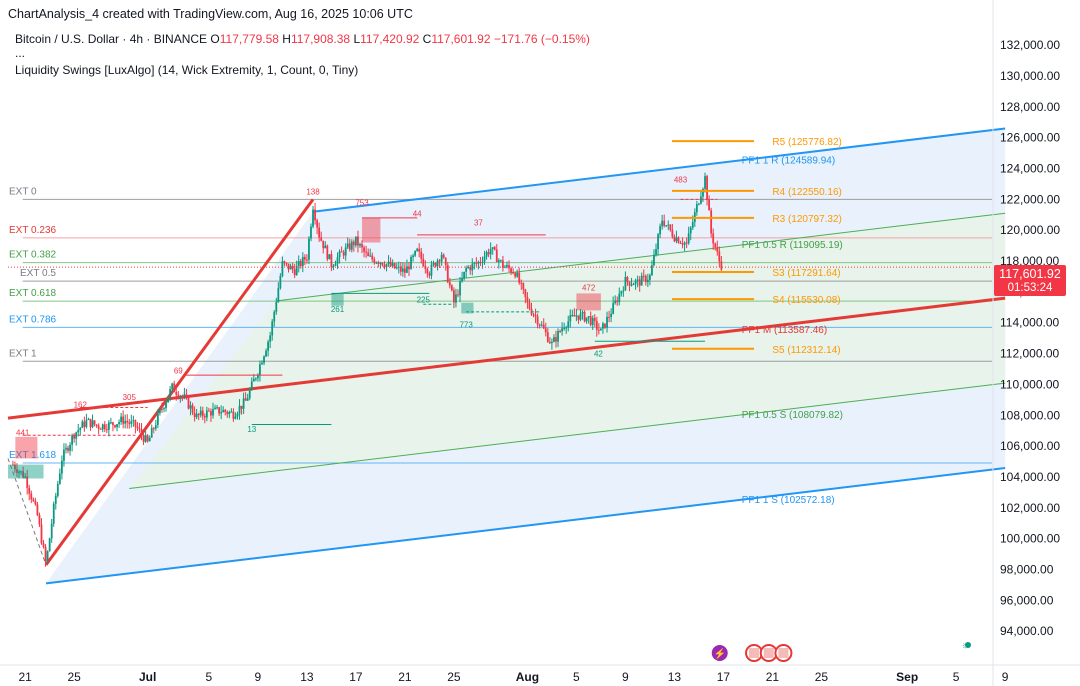  Describe the element at coordinates (1030, 107) in the screenshot. I see `y-tick-label: 128,000.00` at that location.